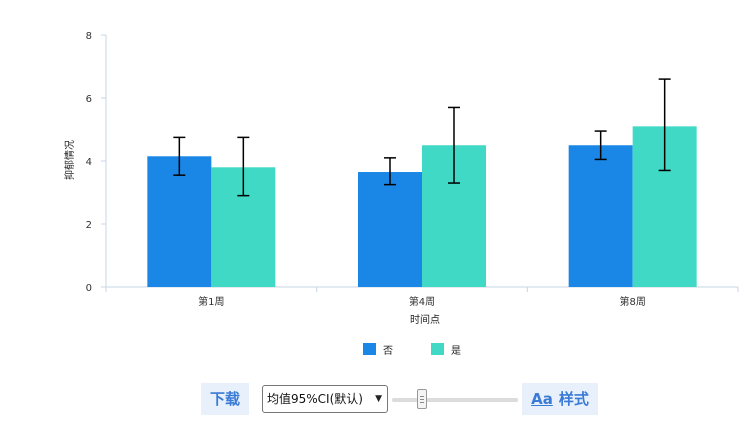 Image resolution: width=740 pixels, height=431 pixels. Describe the element at coordinates (211, 301) in the screenshot. I see `x-tick-label: 第1周` at that location.